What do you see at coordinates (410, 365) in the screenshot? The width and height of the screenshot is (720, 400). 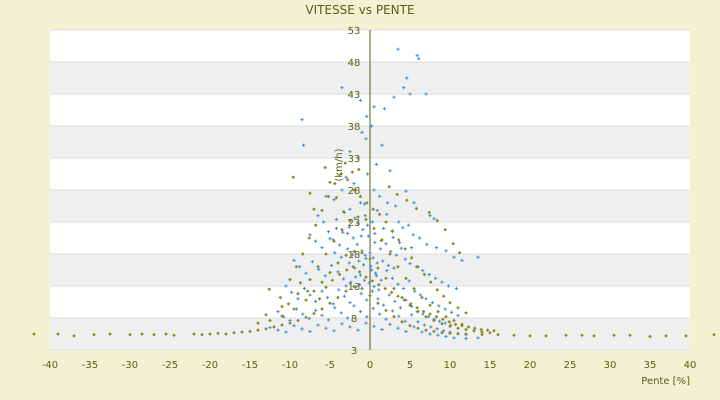 I see `x-tick-label: 5` at bounding box center [410, 365].